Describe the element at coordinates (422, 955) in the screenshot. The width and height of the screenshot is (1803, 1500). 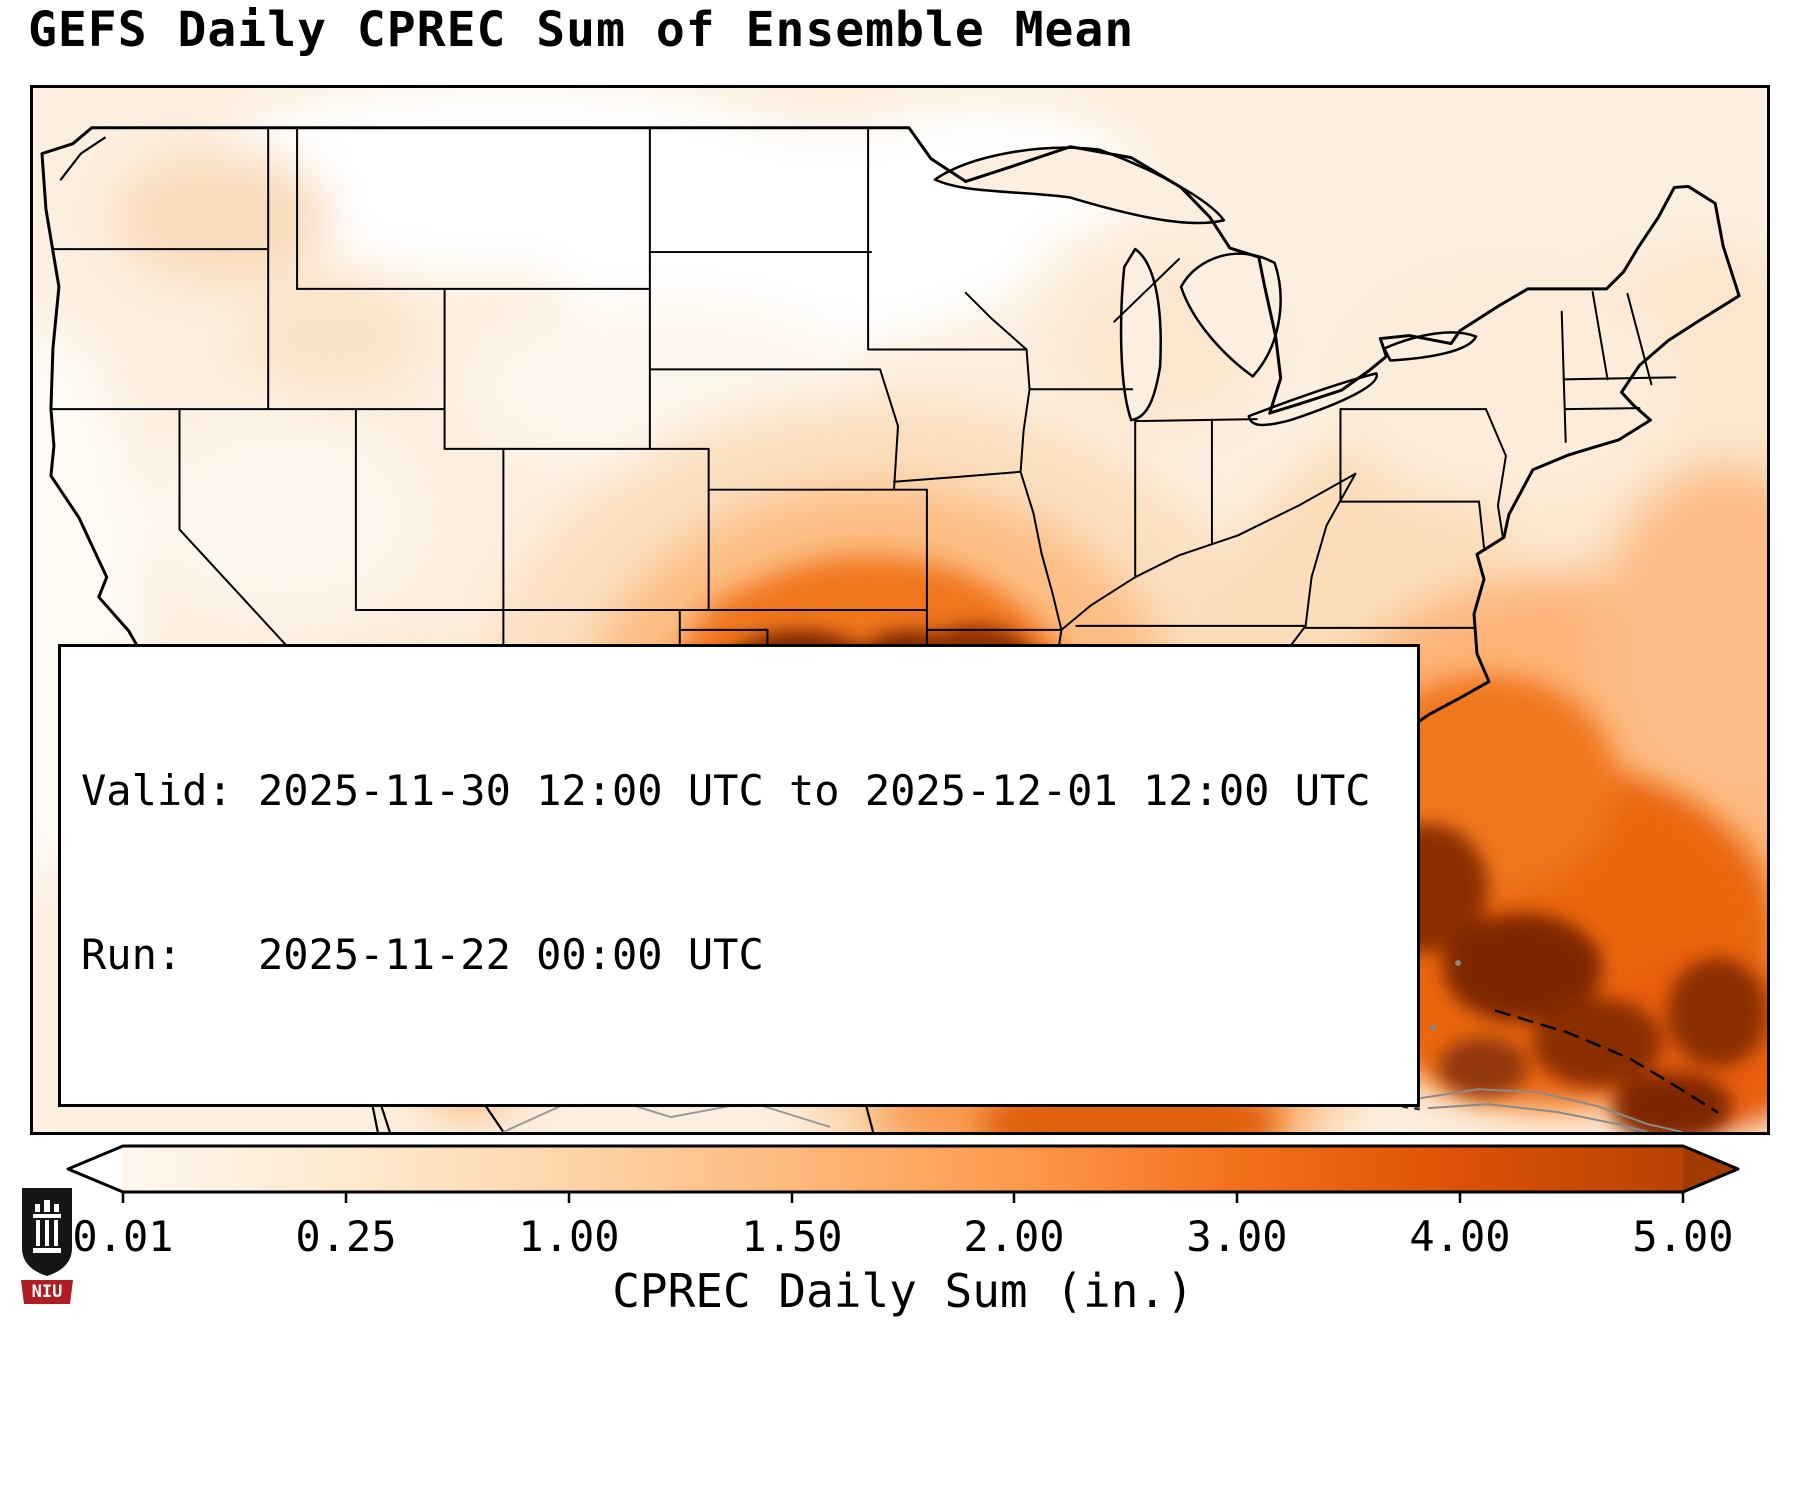
I see `run-time-text: Run: 2025-11-22 00:00 UTC` at that location.